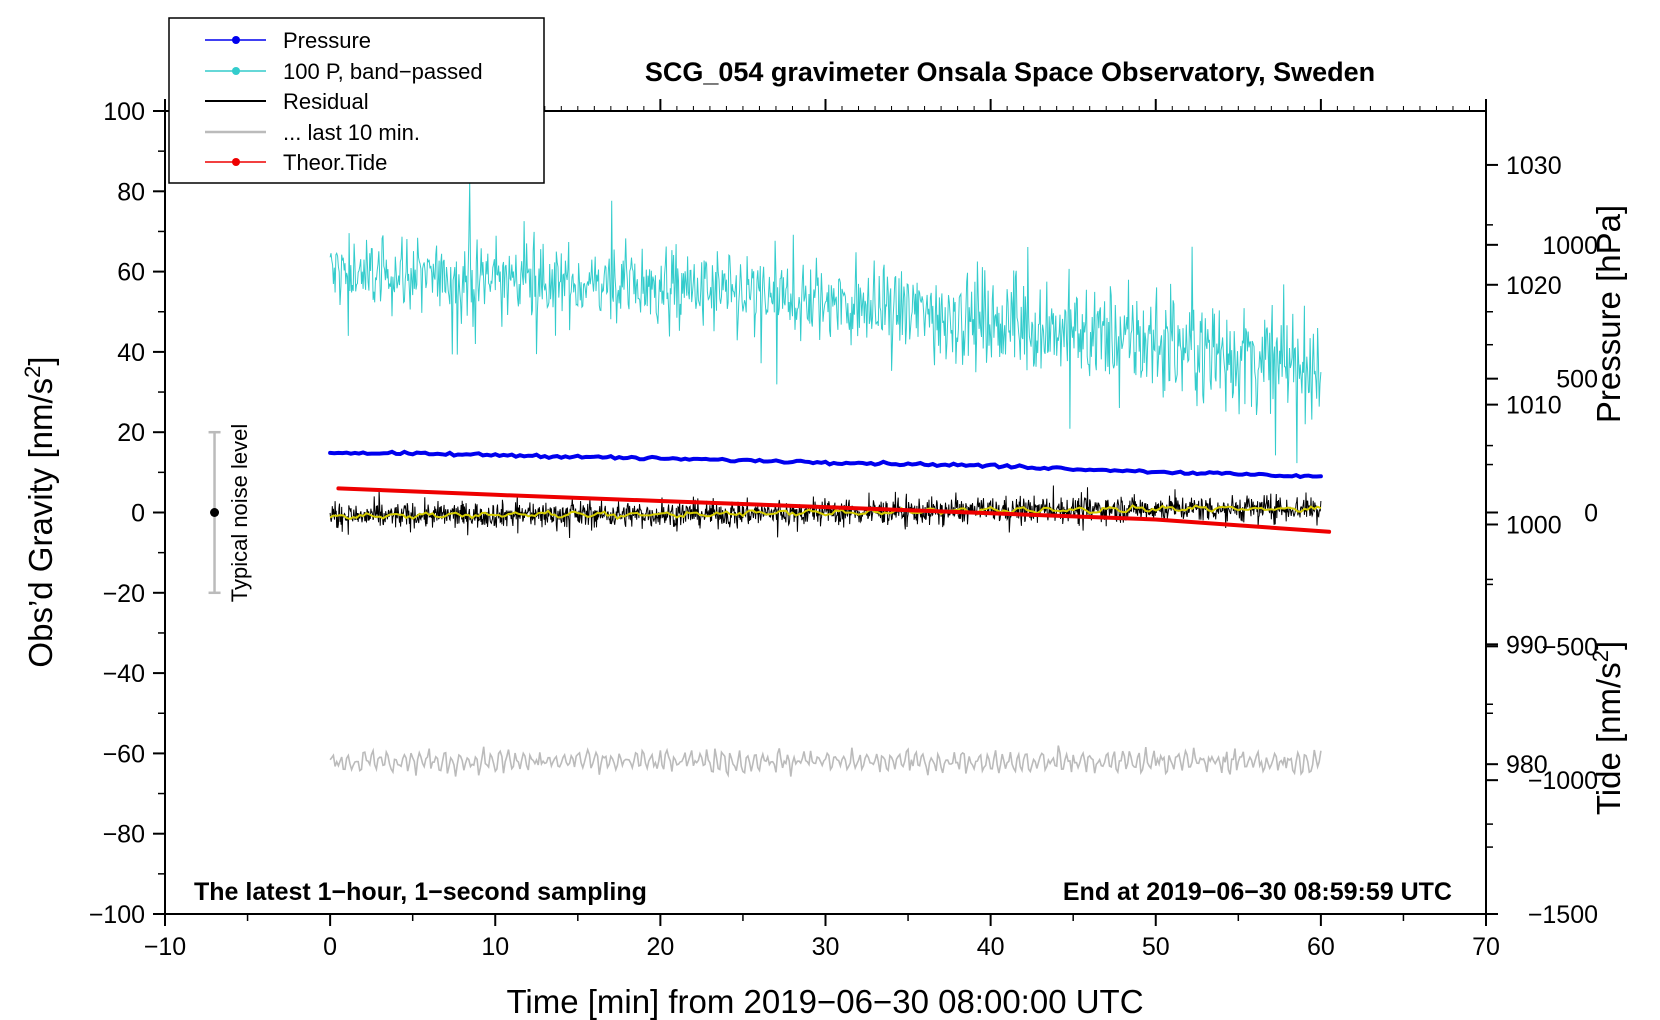 This screenshot has width=1660, height=1020. Describe the element at coordinates (236, 40) in the screenshot. I see `legend-marker-pressure` at that location.